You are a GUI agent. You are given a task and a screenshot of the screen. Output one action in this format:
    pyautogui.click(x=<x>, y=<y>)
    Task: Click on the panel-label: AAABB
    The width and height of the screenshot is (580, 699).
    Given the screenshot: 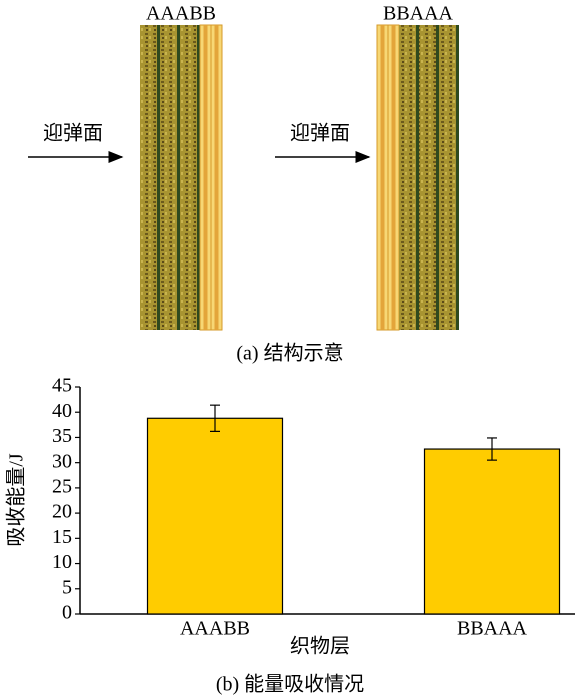 What is the action you would take?
    pyautogui.click(x=181, y=14)
    